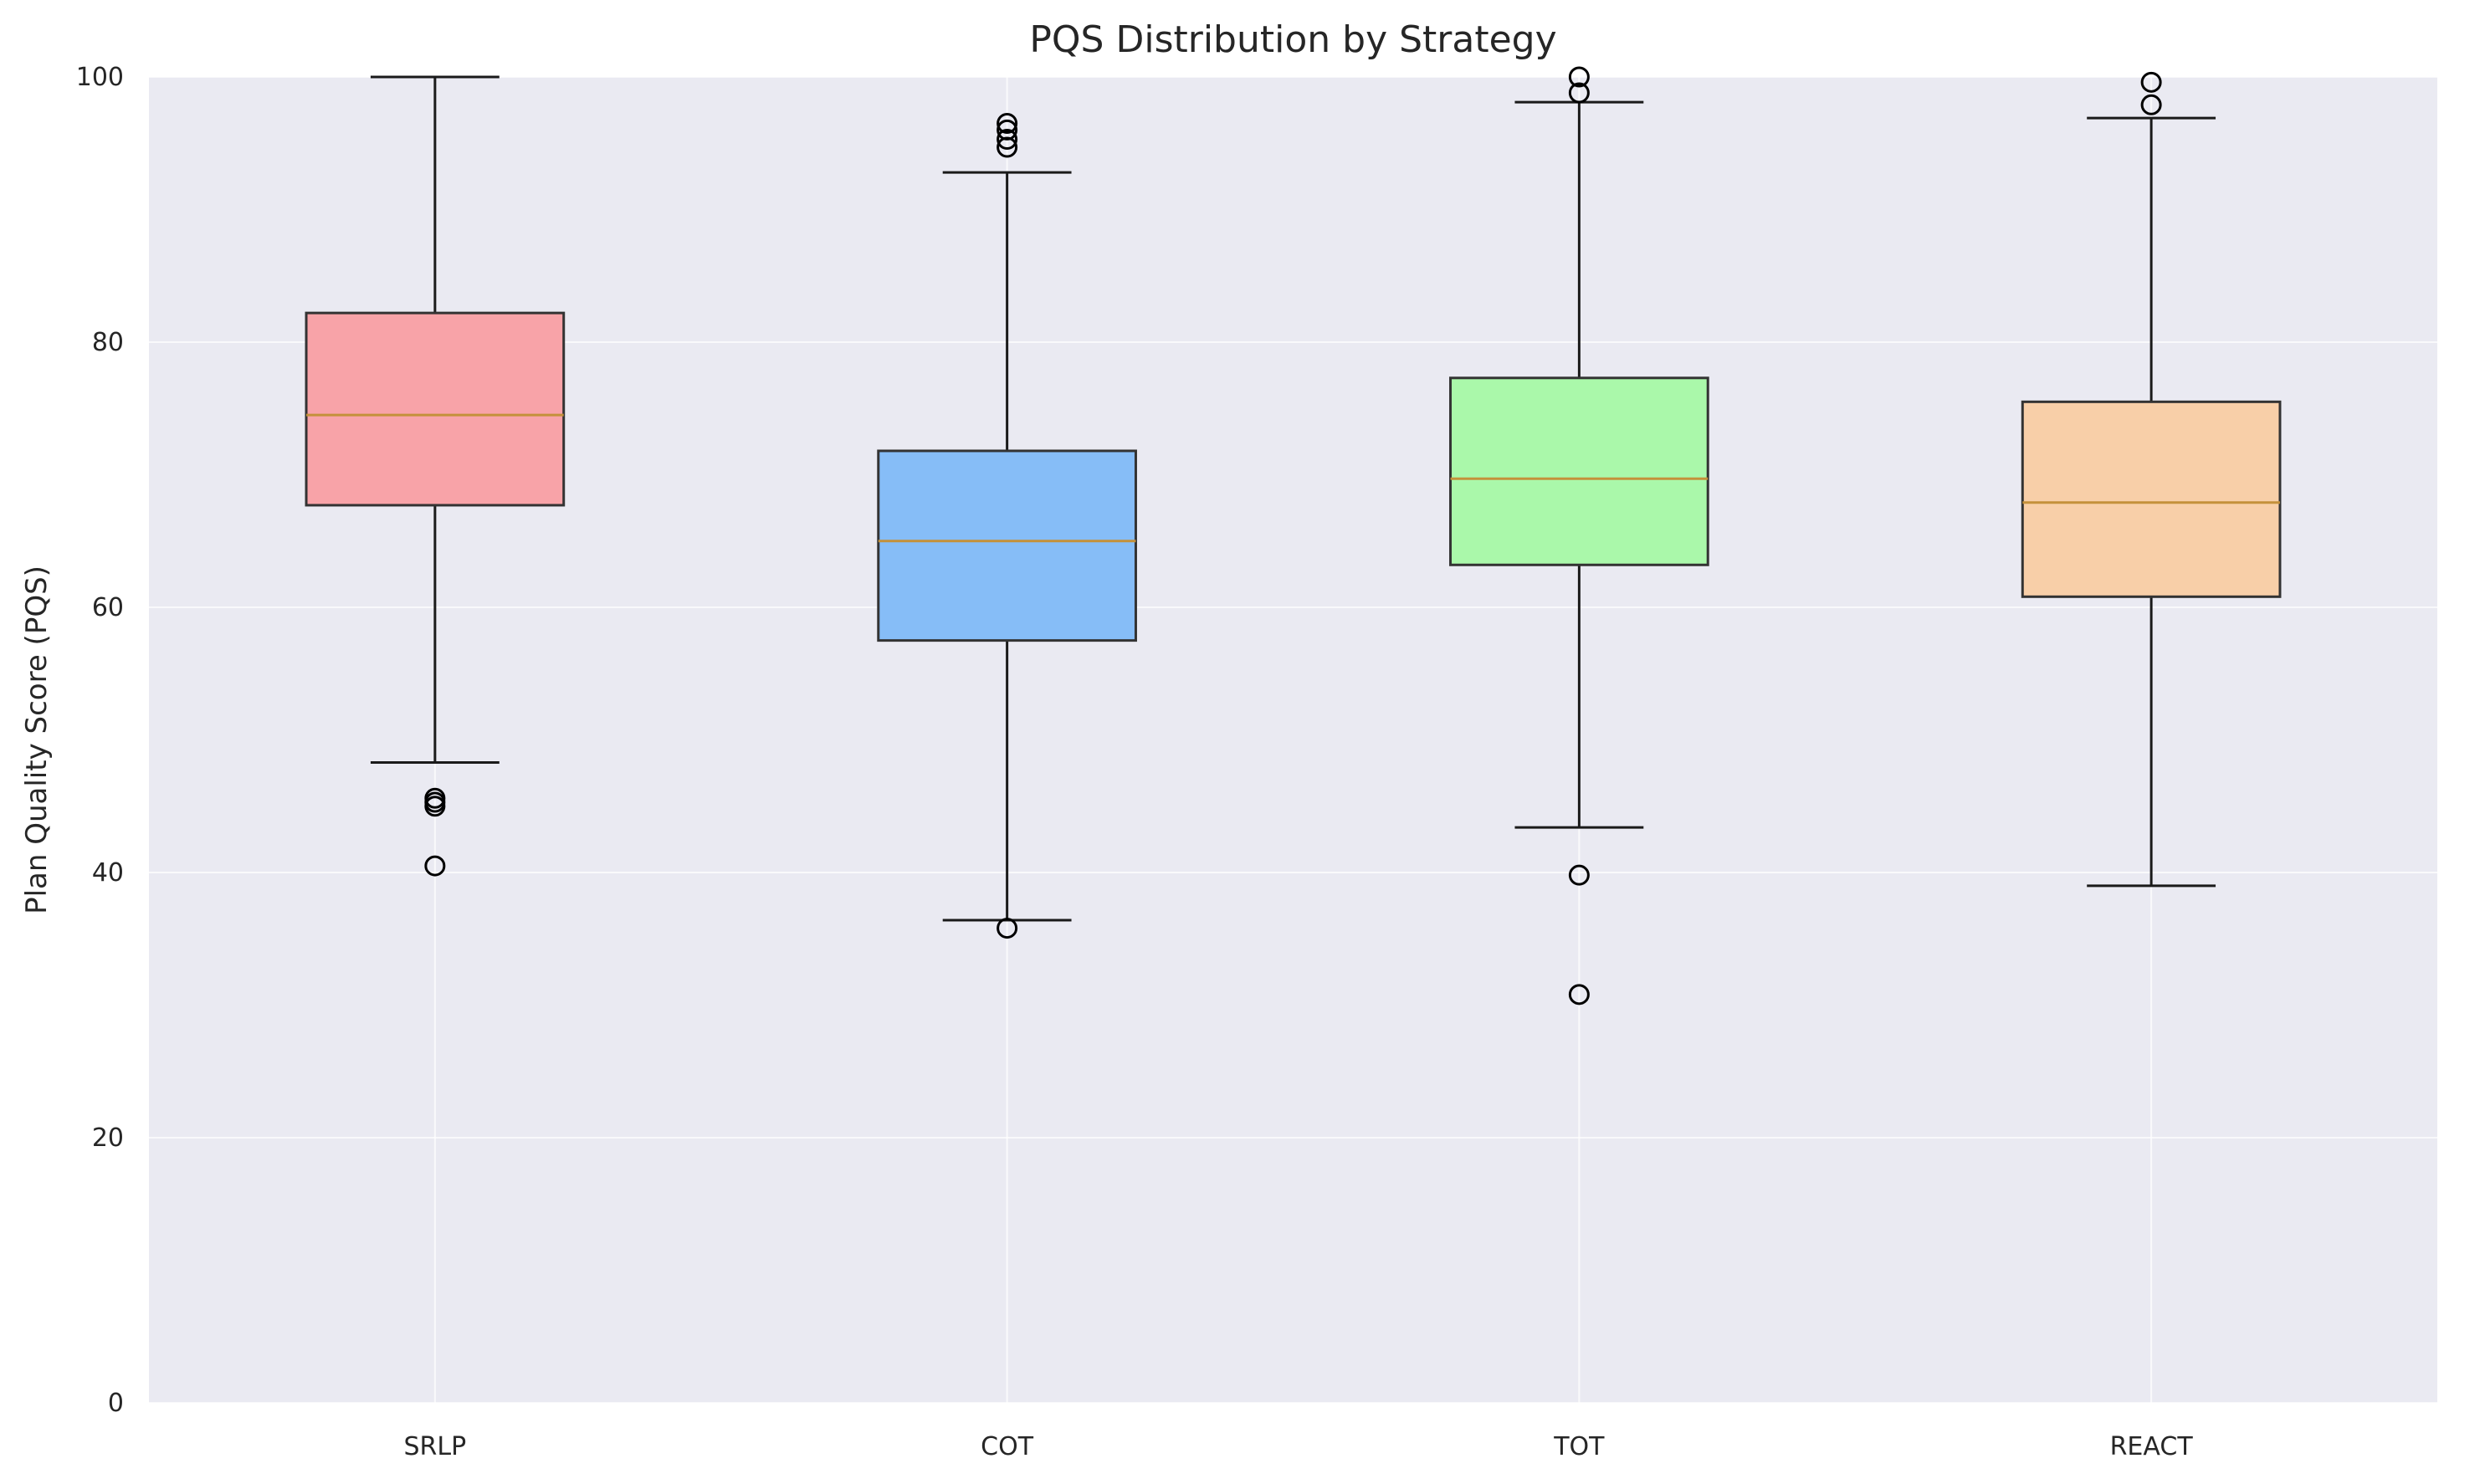 The height and width of the screenshot is (1484, 2485). I want to click on x-tick-label-tot: TOT, so click(1579, 1446).